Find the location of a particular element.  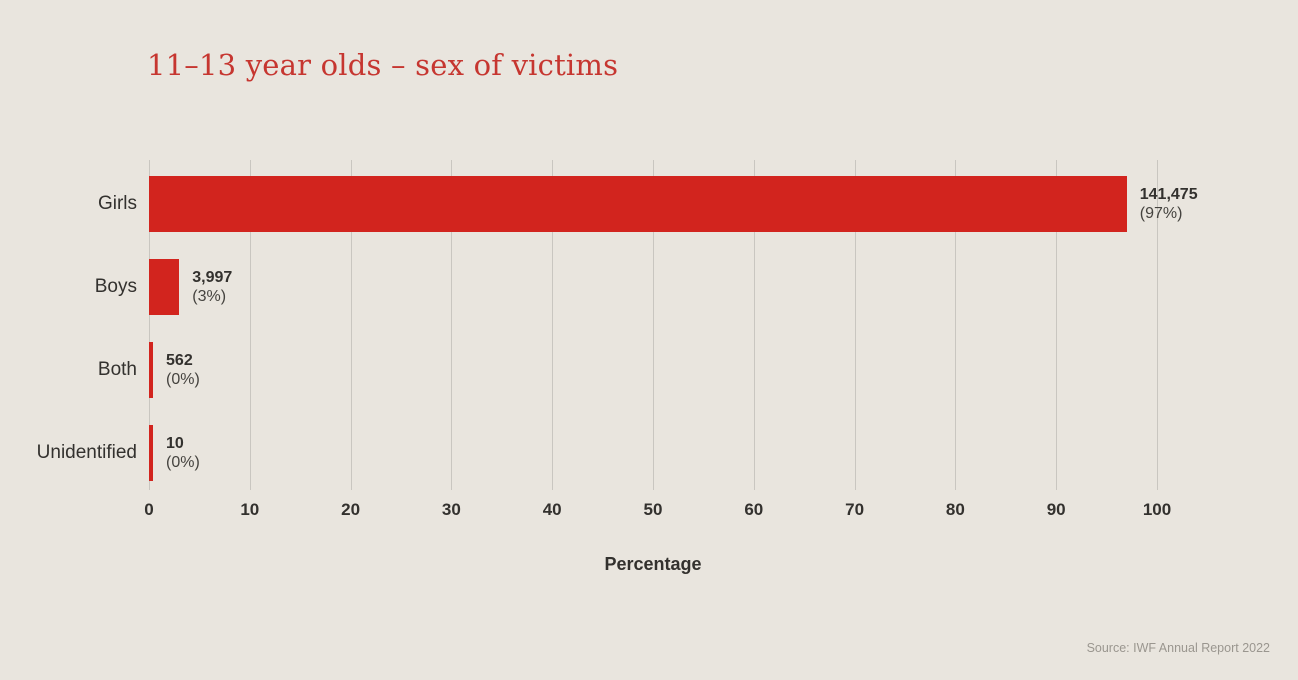

category-label: Both is located at coordinates (117, 369).